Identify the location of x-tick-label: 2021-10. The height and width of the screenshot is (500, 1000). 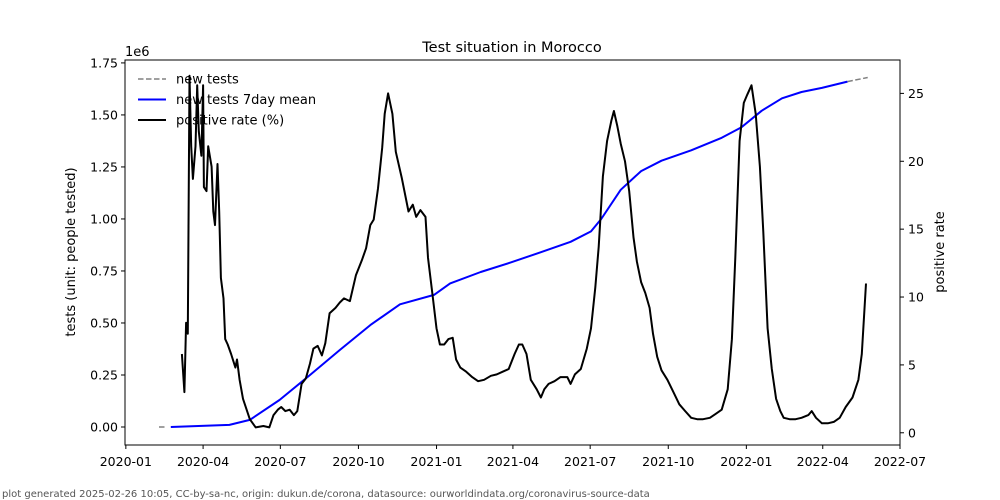
(668, 461).